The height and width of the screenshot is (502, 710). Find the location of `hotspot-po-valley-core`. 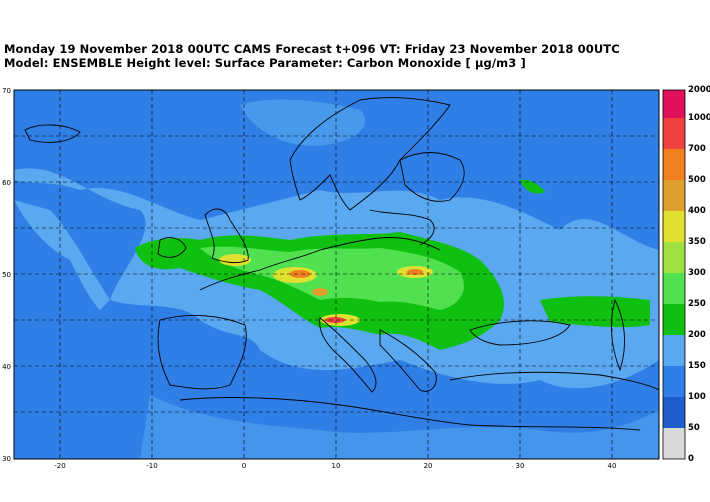

hotspot-po-valley-core is located at coordinates (335, 320).